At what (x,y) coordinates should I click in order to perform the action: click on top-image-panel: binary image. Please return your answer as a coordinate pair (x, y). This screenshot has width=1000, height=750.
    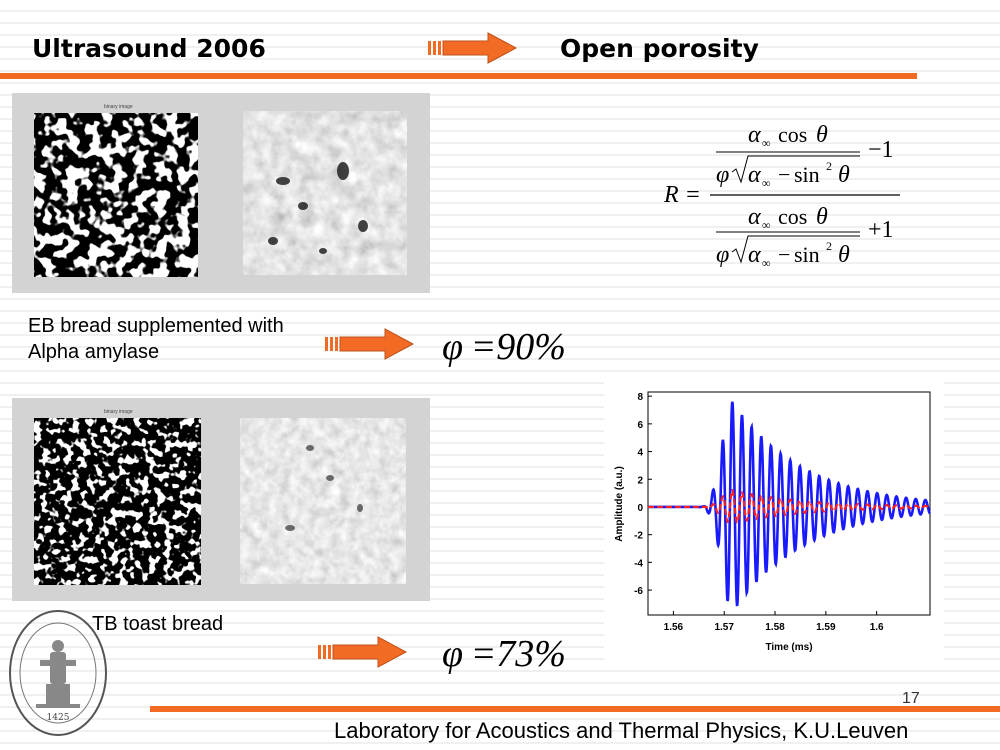
    Looking at the image, I should click on (221, 193).